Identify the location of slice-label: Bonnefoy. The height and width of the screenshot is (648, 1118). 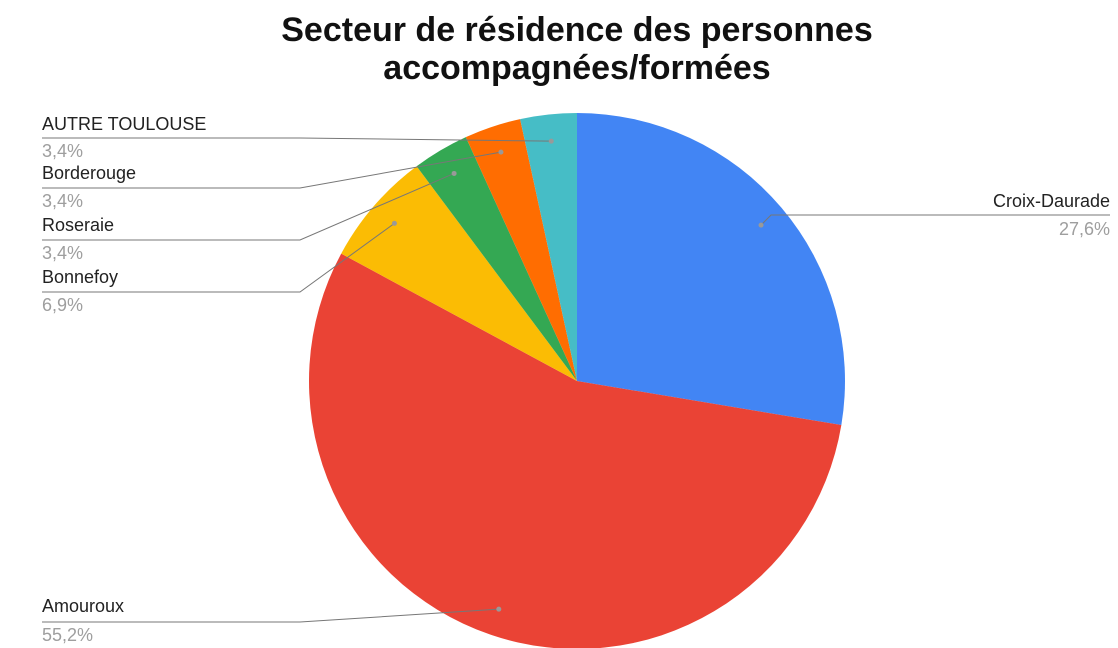
(80, 277).